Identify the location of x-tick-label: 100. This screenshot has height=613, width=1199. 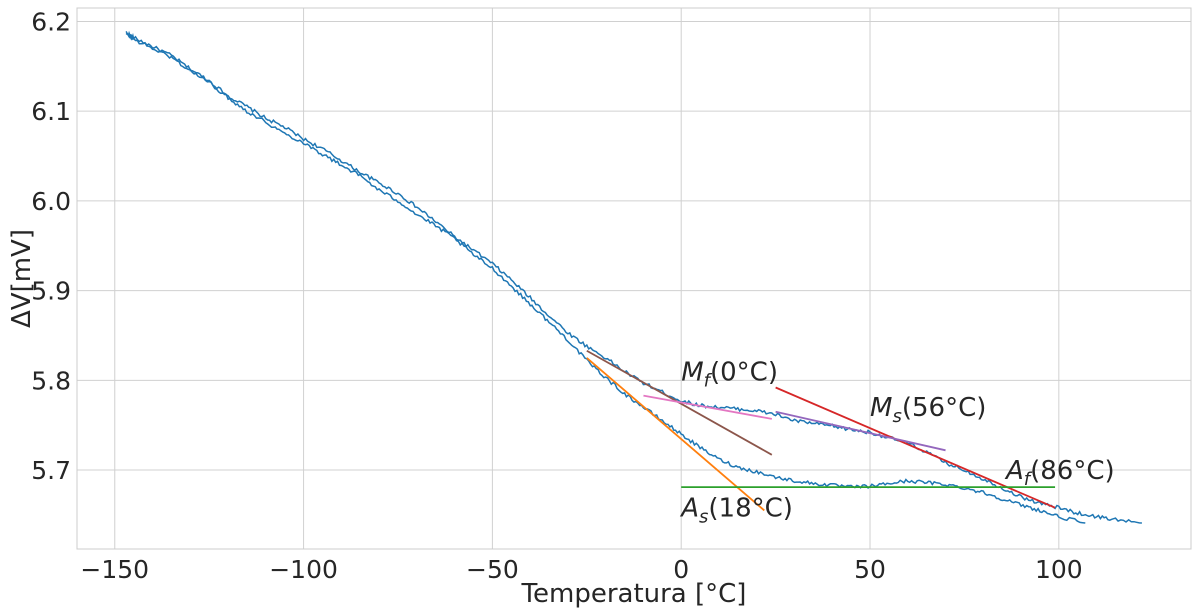
(1059, 569).